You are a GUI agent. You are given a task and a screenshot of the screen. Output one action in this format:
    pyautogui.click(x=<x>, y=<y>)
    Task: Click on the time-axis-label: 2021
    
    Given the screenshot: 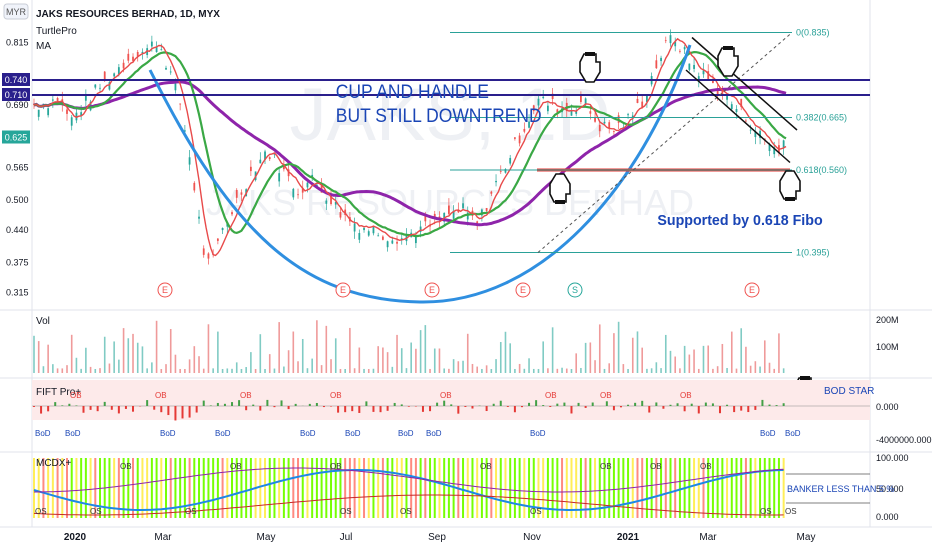 What is the action you would take?
    pyautogui.click(x=628, y=537)
    